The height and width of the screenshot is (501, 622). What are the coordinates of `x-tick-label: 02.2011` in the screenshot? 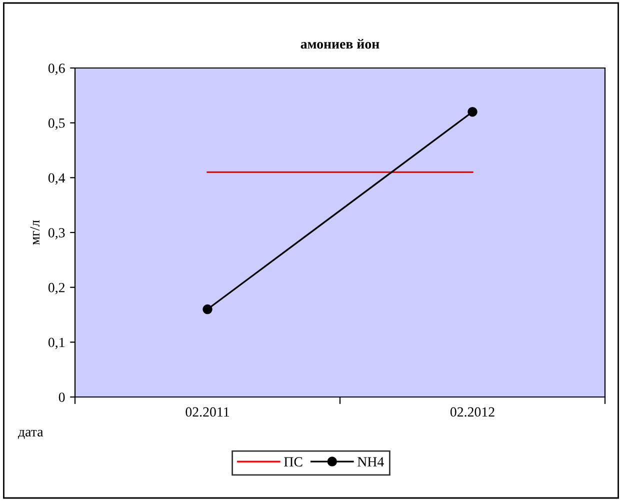 It's located at (207, 412).